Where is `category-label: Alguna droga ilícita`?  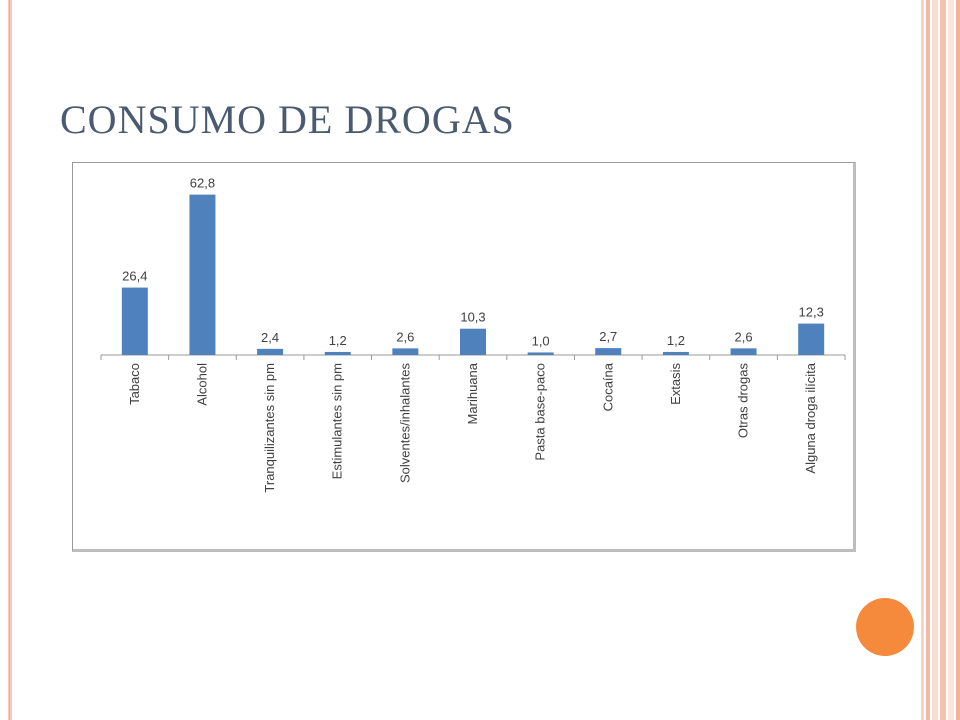 category-label: Alguna droga ilícita is located at coordinates (810, 417).